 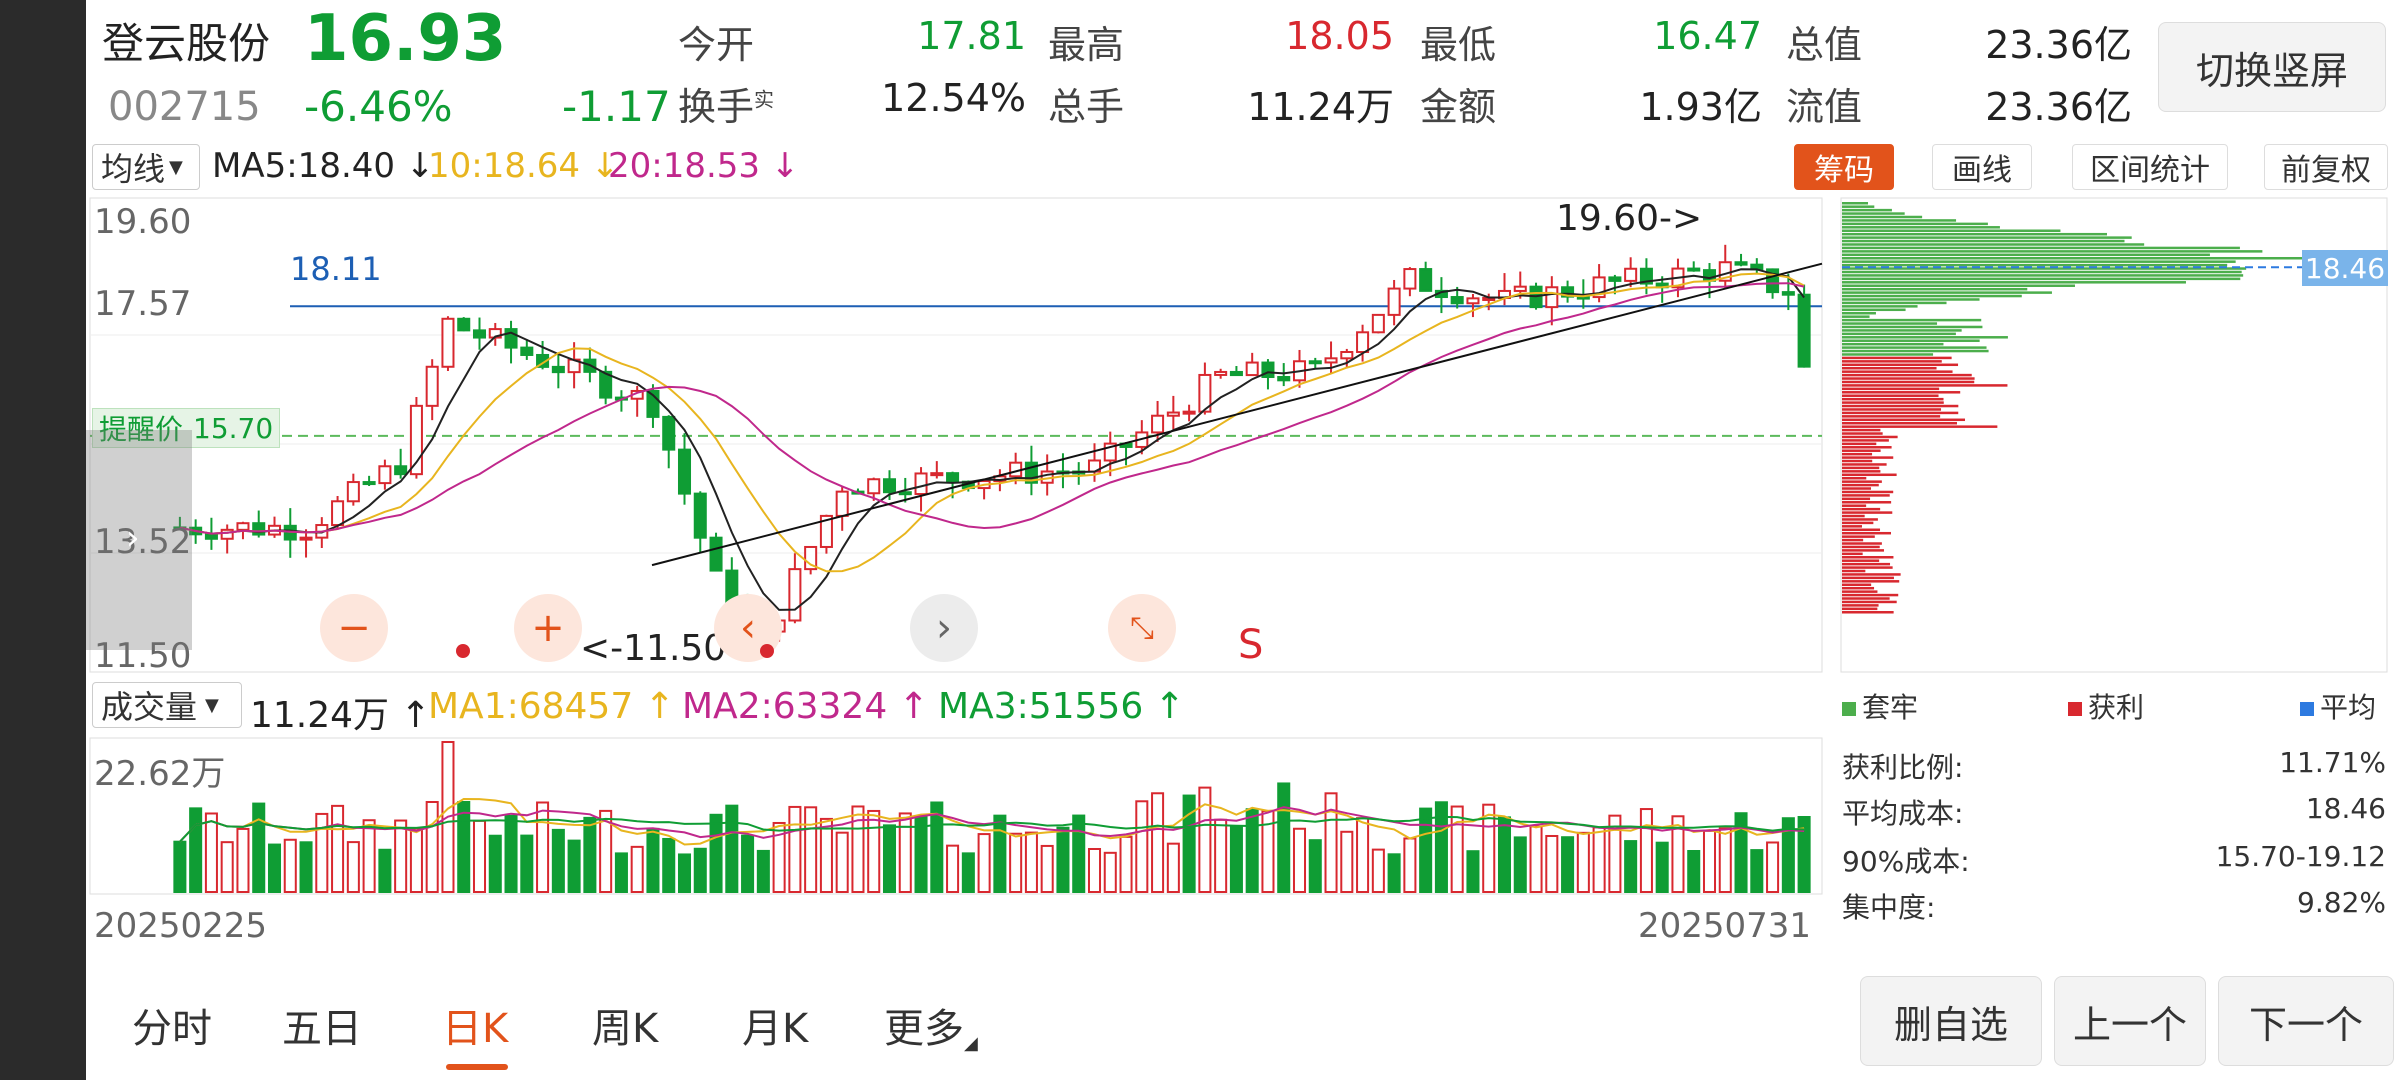 I want to click on corner-arrow-icon: ◢, so click(x=971, y=1043).